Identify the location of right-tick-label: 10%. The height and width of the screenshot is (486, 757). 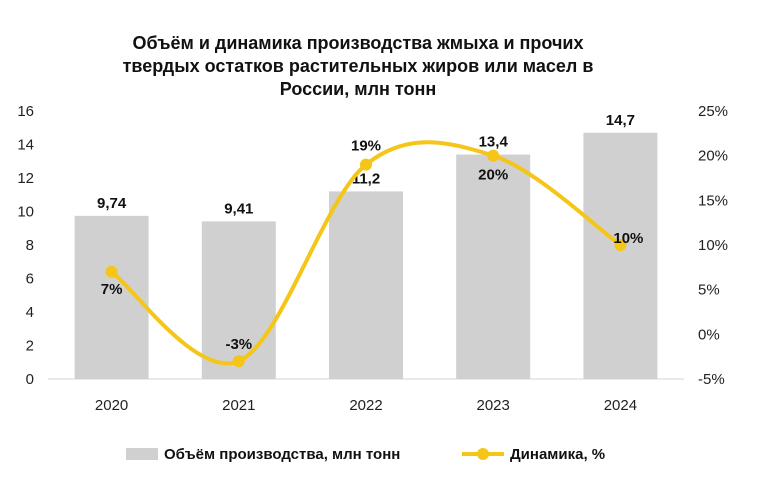
(713, 245).